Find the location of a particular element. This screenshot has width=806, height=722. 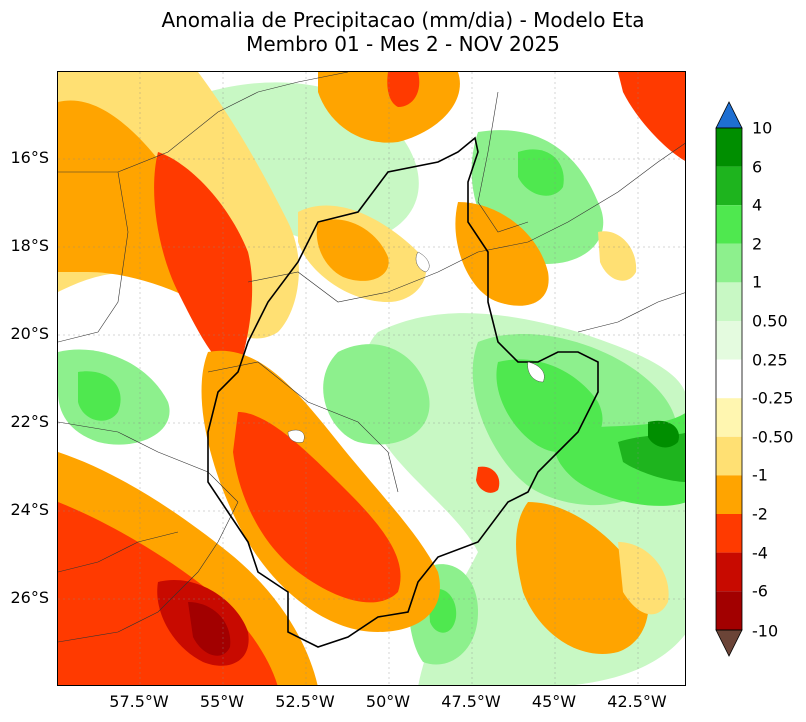

colorbar-label-4: 4 is located at coordinates (757, 205).